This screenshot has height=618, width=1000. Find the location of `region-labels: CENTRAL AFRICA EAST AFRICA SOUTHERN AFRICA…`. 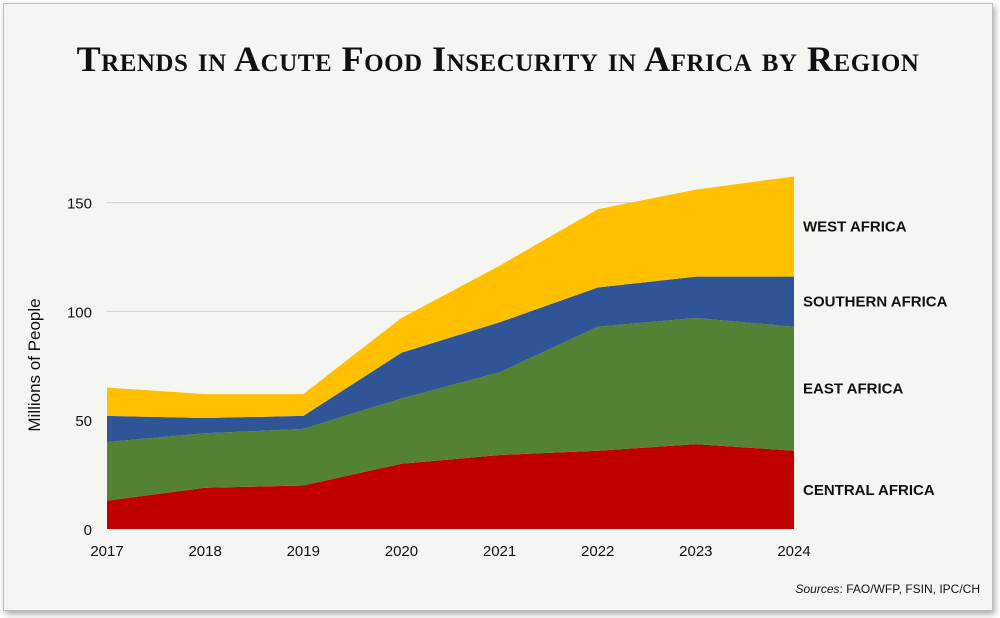

region-labels: CENTRAL AFRICA EAST AFRICA SOUTHERN AFRICA… is located at coordinates (875, 359).